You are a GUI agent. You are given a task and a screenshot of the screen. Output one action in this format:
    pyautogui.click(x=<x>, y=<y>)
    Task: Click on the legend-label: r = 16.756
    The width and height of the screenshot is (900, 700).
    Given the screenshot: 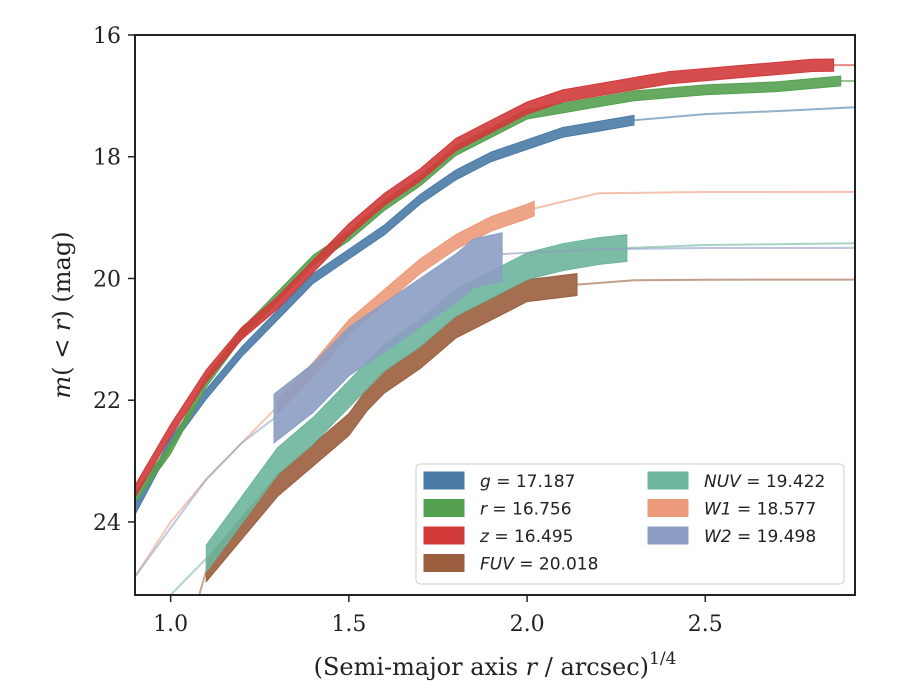 What is the action you would take?
    pyautogui.click(x=526, y=510)
    